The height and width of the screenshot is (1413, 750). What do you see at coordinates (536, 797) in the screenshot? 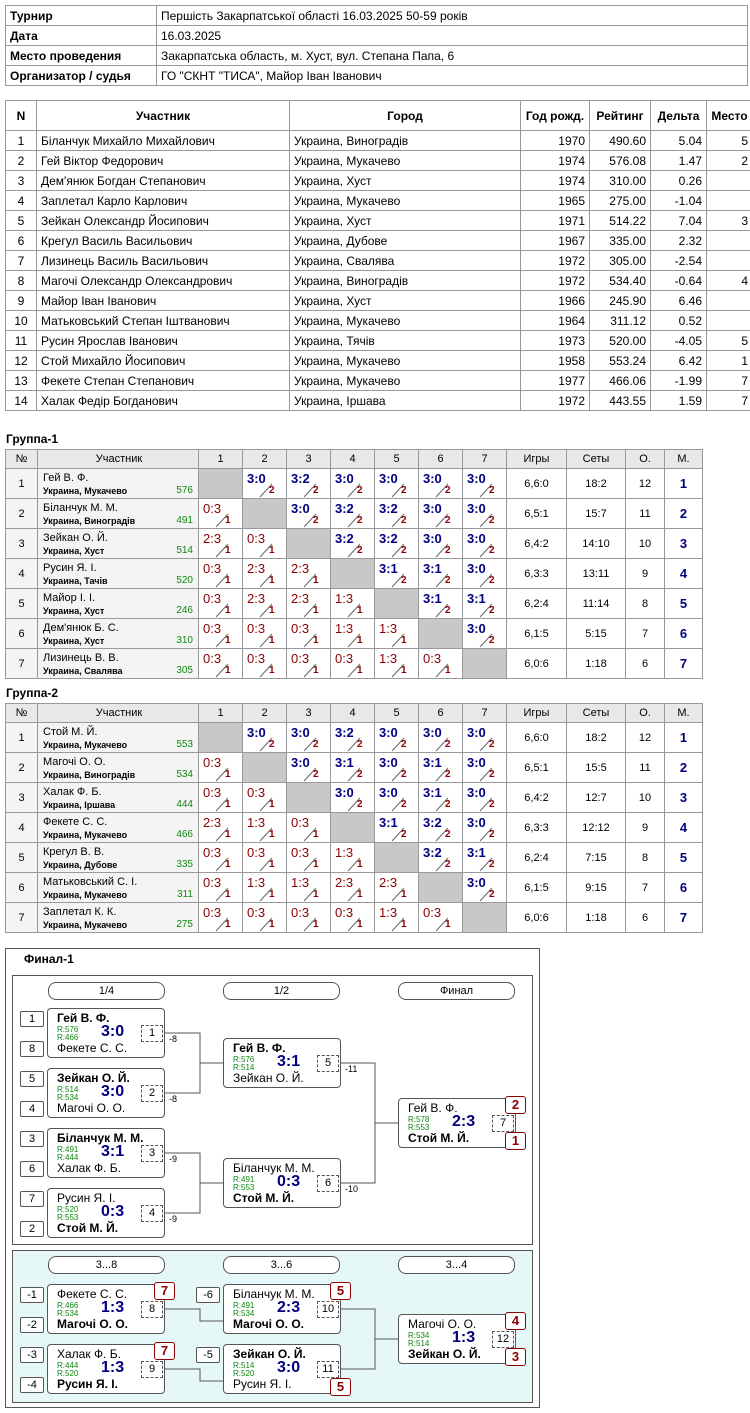
I see `games: 6,4:2` at bounding box center [536, 797].